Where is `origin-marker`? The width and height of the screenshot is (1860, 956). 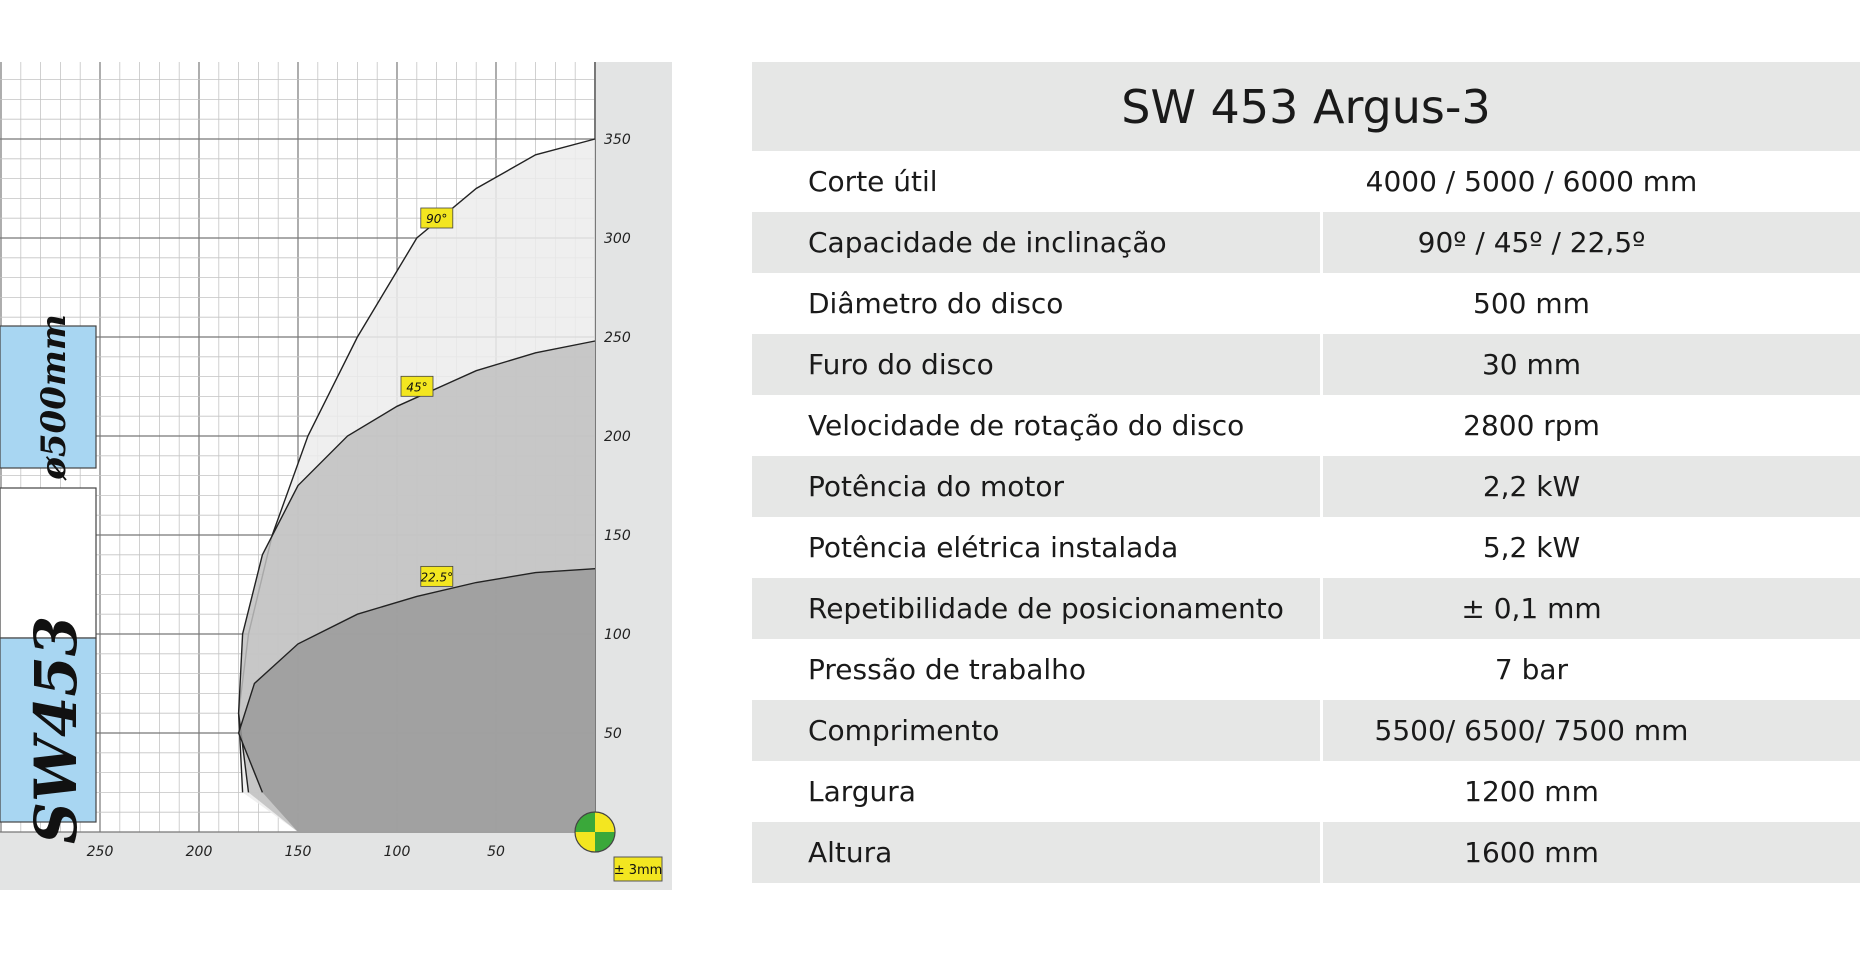 origin-marker is located at coordinates (595, 832).